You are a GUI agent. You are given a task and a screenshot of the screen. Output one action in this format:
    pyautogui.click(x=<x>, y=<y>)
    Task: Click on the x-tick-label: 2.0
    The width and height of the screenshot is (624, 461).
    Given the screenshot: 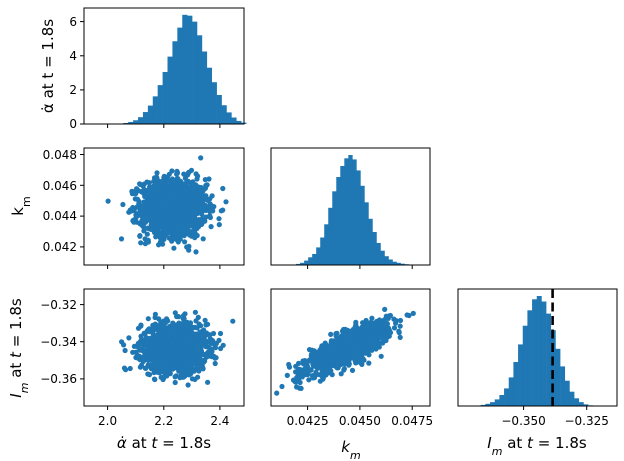 What is the action you would take?
    pyautogui.click(x=107, y=421)
    